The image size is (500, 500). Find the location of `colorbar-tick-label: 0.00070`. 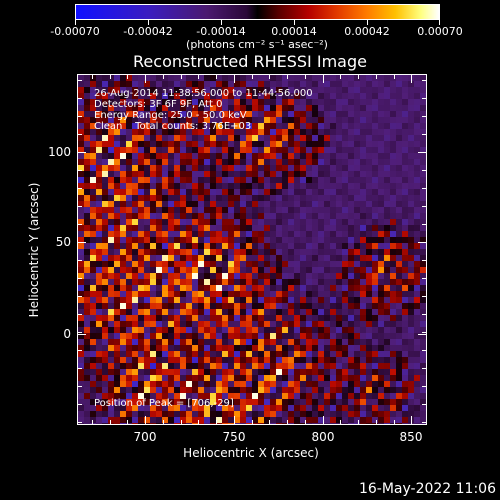

colorbar-tick-label: 0.00070 is located at coordinates (440, 31).